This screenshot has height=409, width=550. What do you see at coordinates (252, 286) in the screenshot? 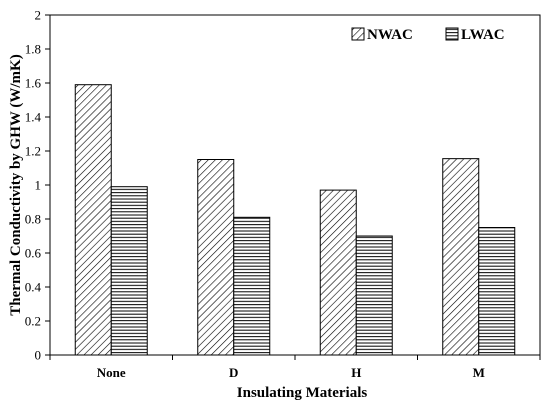
I see `bar-lwac-d` at bounding box center [252, 286].